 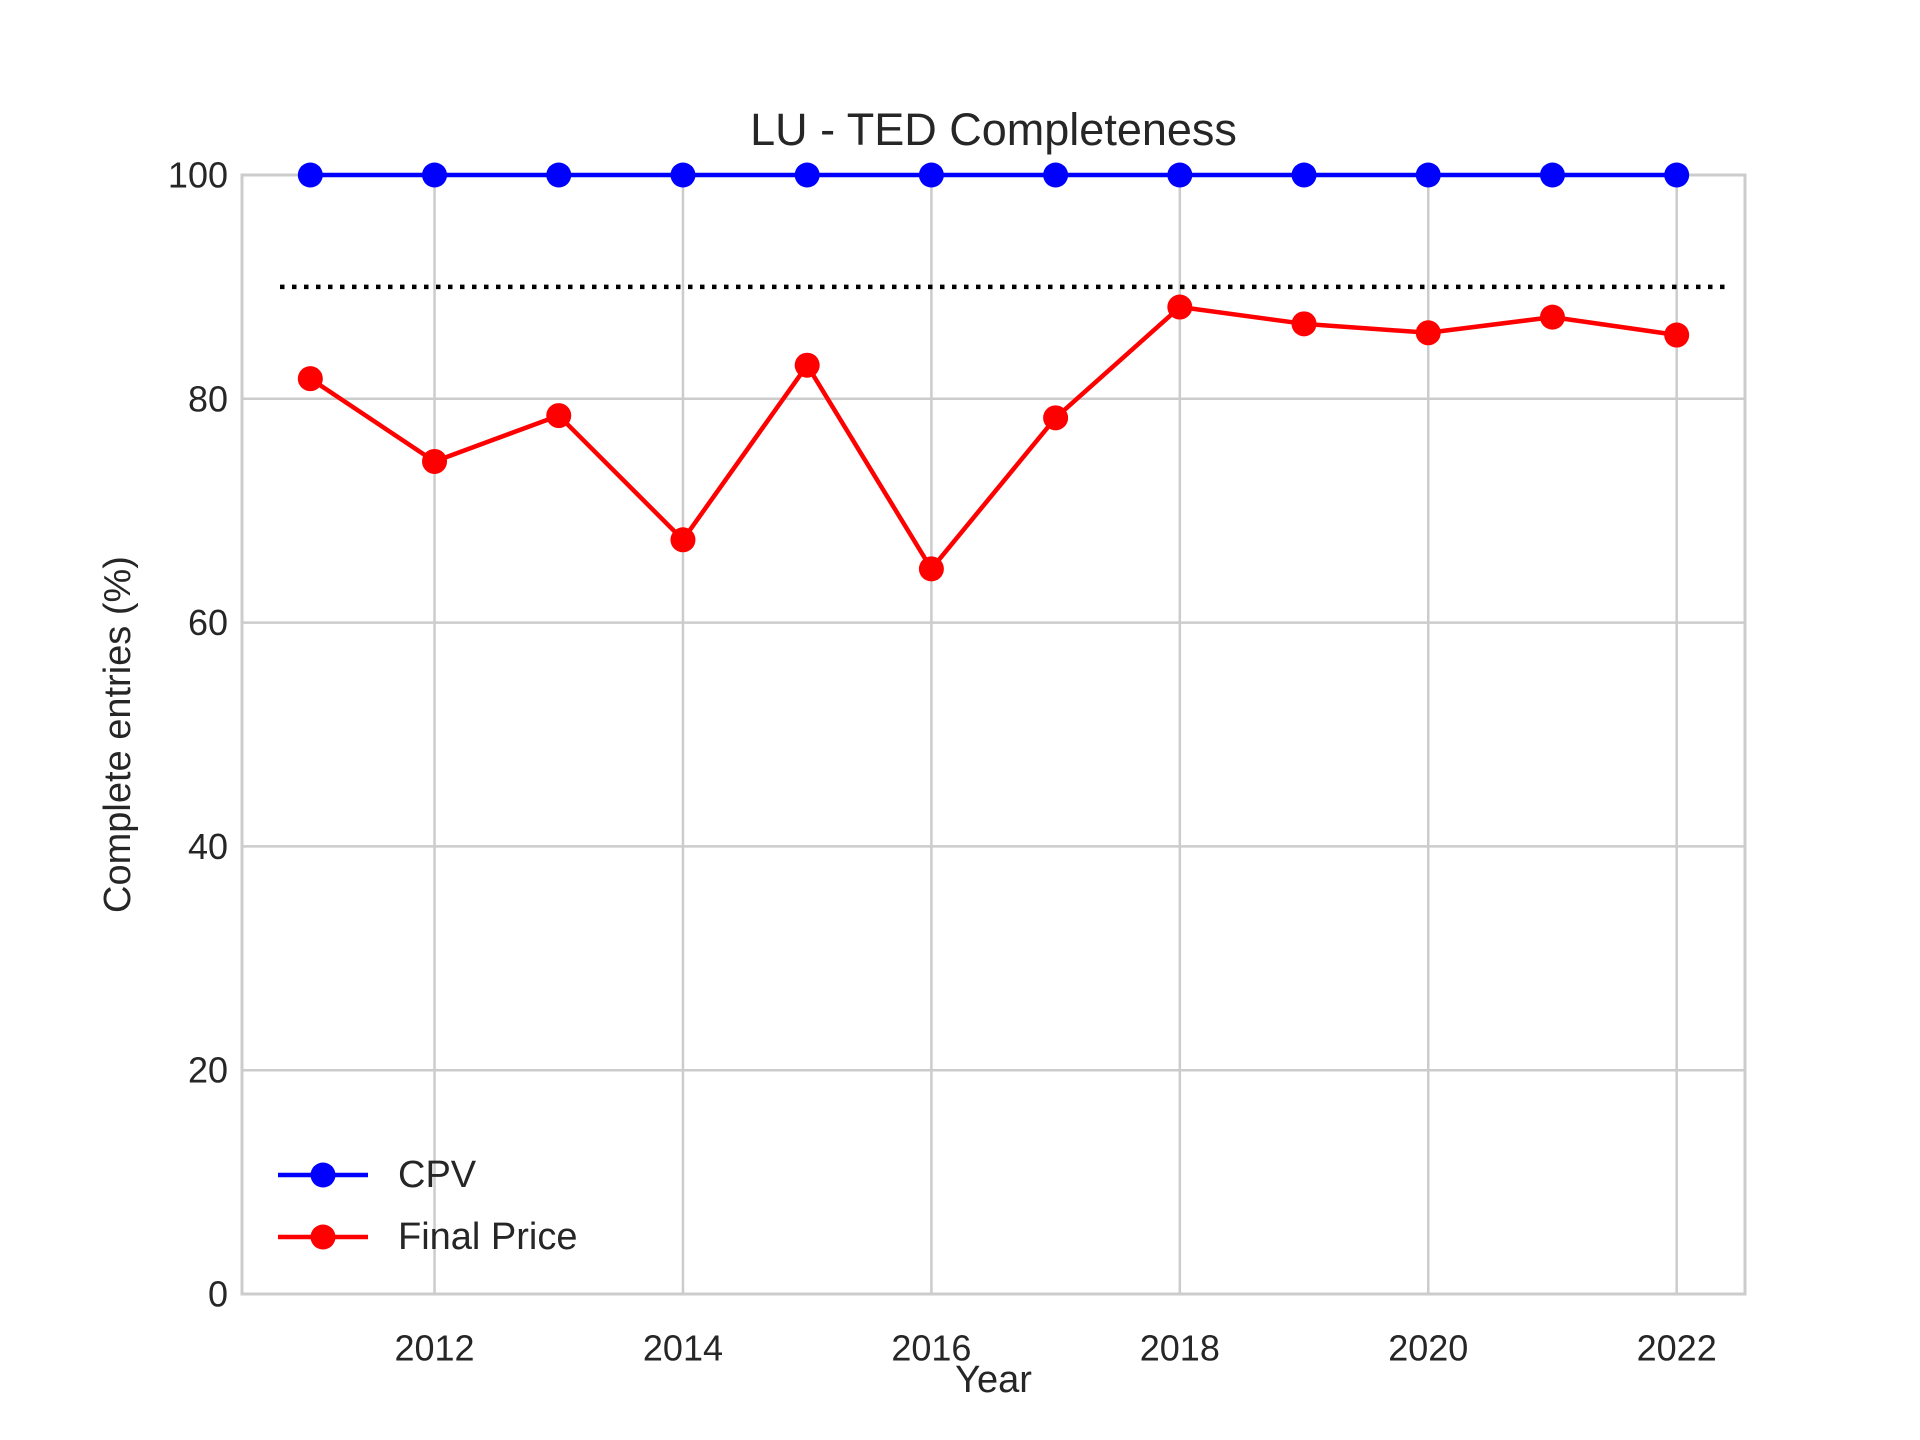 What do you see at coordinates (198, 175) in the screenshot?
I see `y-tick-label: 100` at bounding box center [198, 175].